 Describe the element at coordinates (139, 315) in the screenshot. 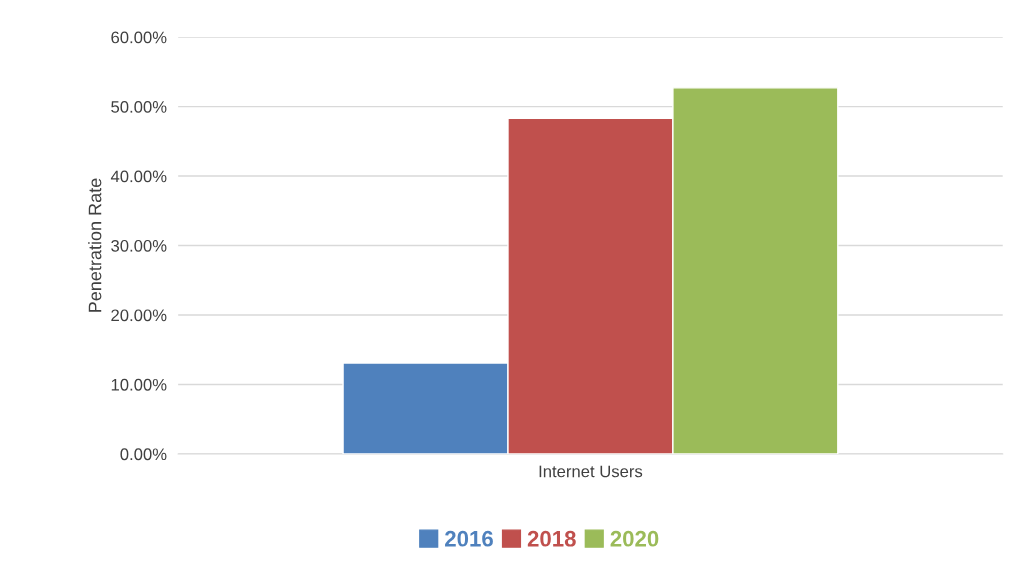

I see `y-tick-label: 20.00%` at that location.